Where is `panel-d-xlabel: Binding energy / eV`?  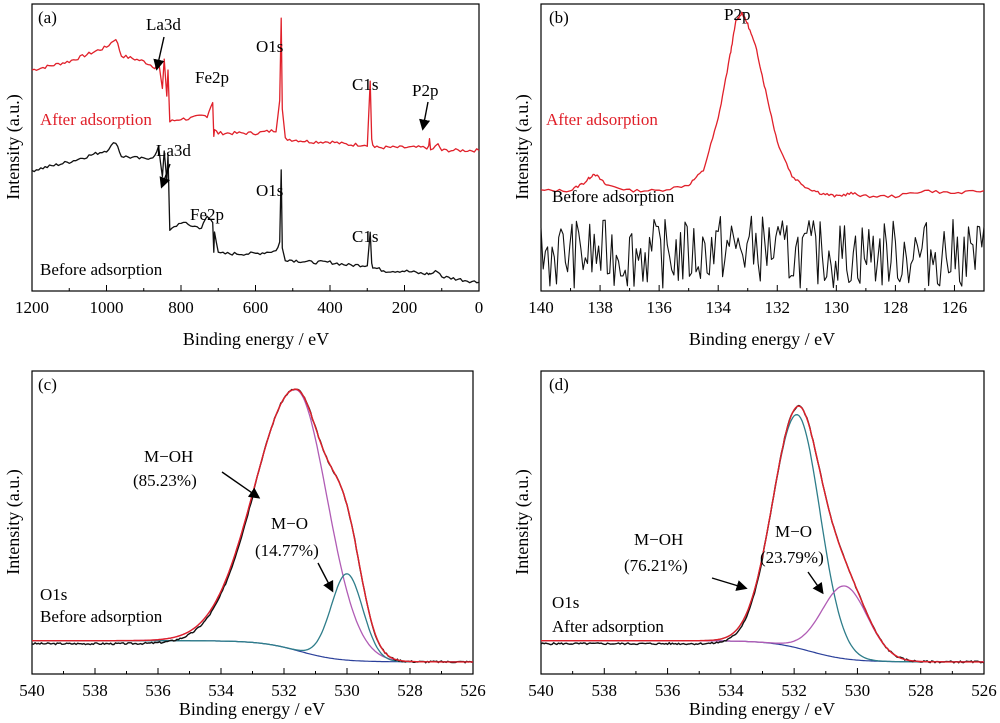 panel-d-xlabel: Binding energy / eV is located at coordinates (762, 709).